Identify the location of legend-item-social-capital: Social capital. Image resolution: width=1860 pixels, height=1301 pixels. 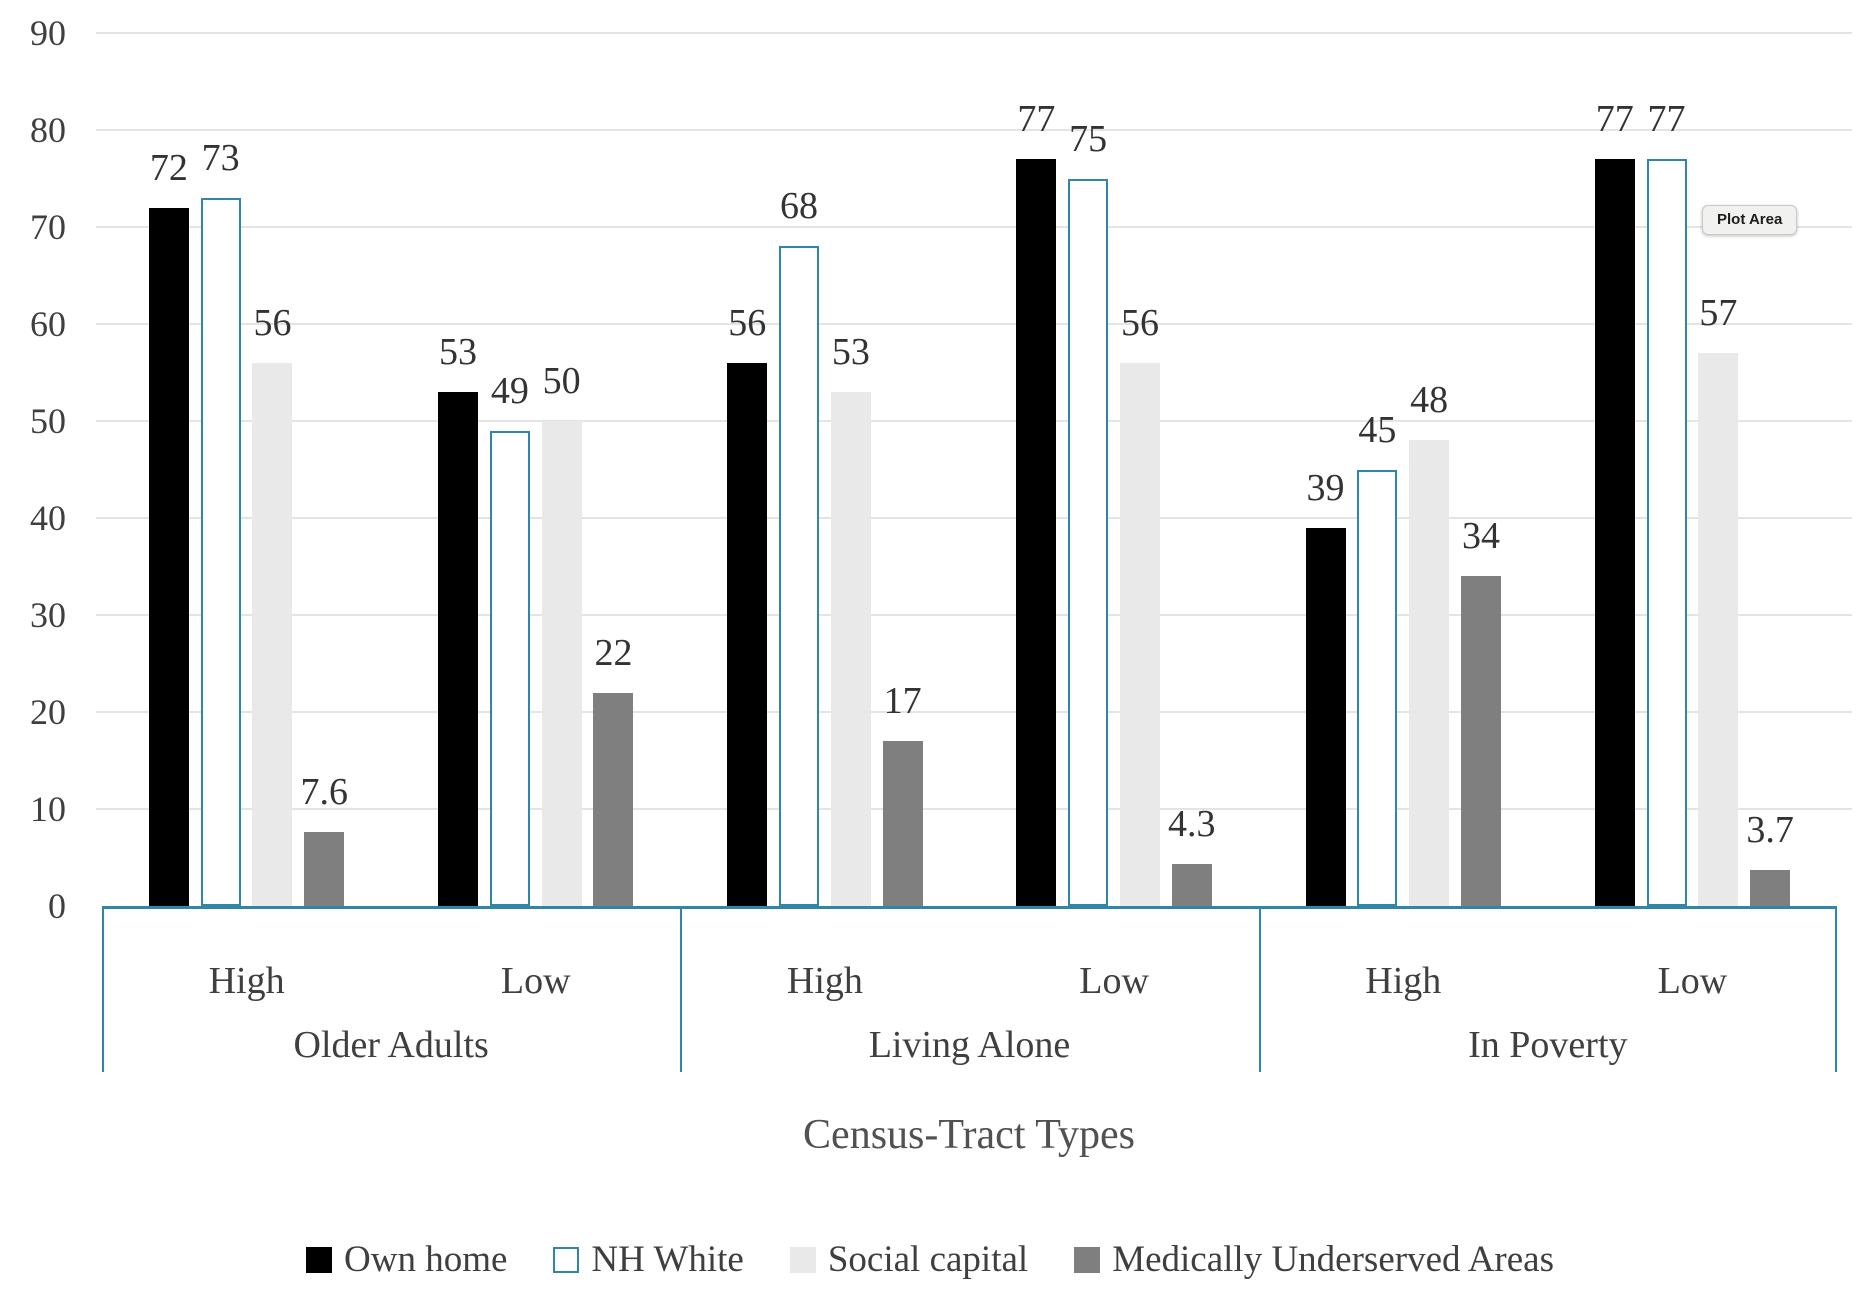
(909, 1260).